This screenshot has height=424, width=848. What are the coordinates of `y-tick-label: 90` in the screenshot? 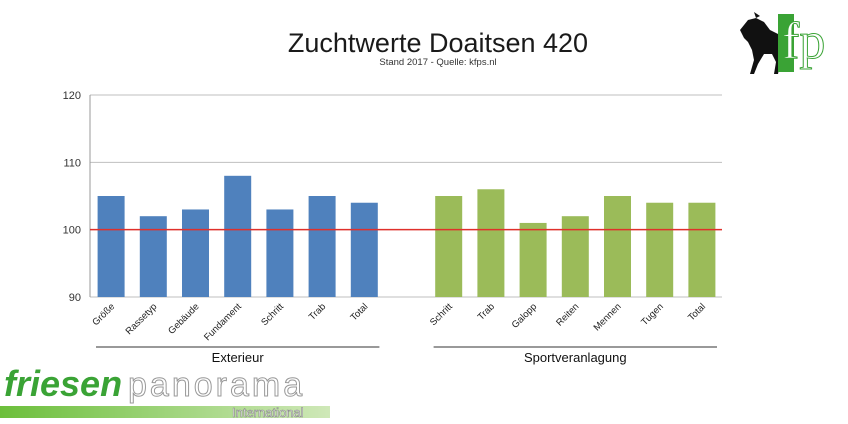 It's located at (75, 298).